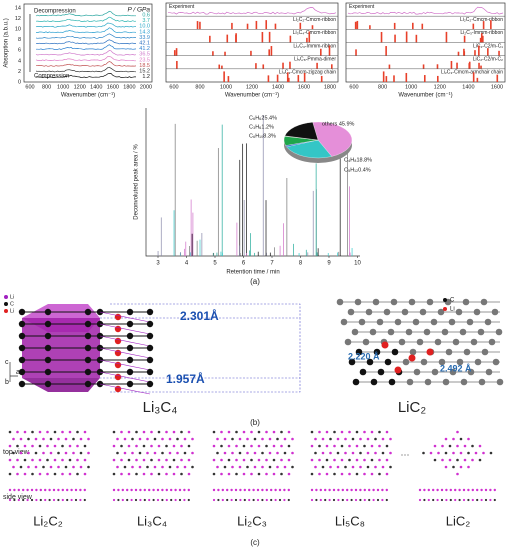 The image size is (511, 550). Describe the element at coordinates (7, 382) in the screenshot. I see `label: b` at that location.